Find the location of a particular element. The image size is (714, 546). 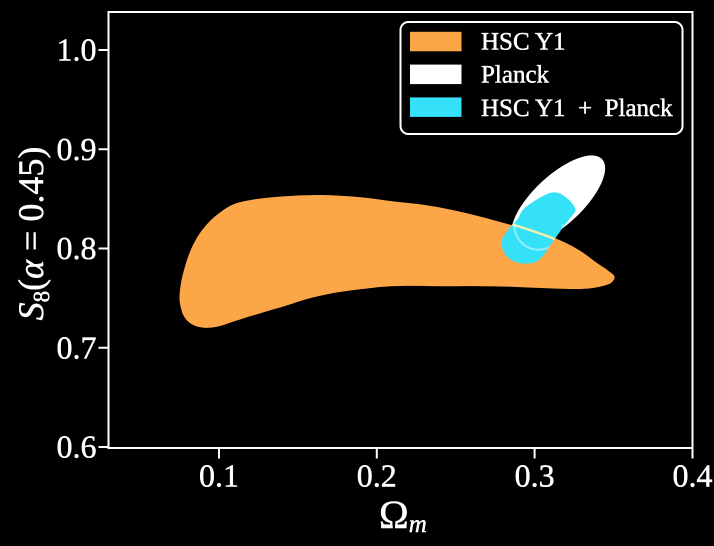

svg-text: HSC Y1 + Planck is located at coordinates (577, 108).